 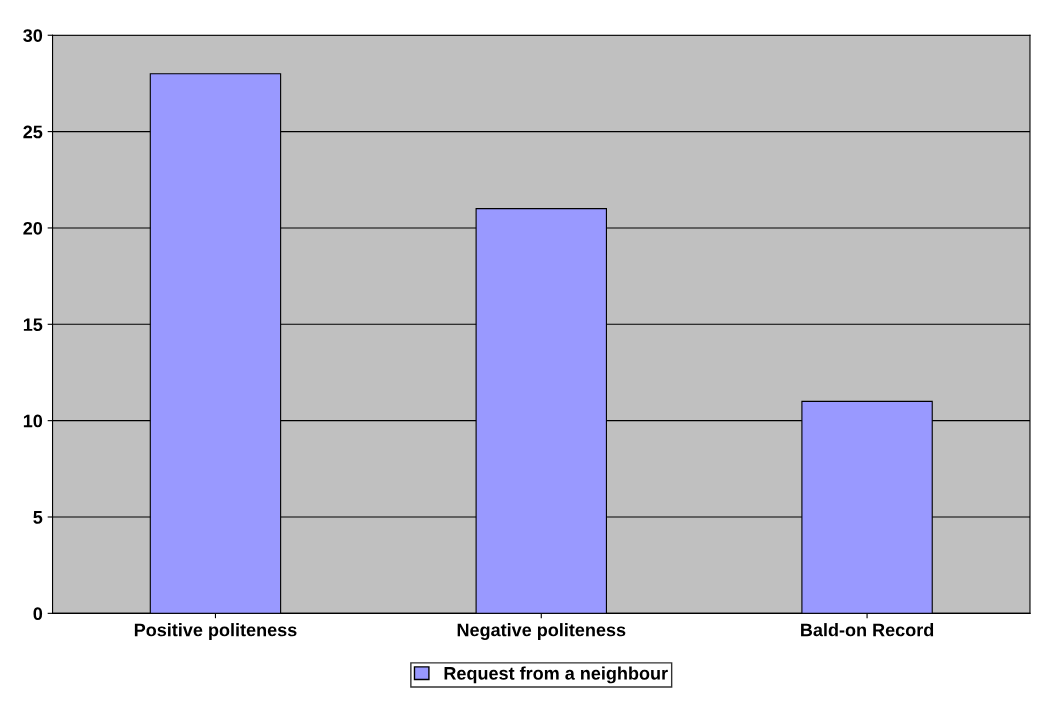 I want to click on legend-label: Request from a neighbour, so click(x=556, y=675).